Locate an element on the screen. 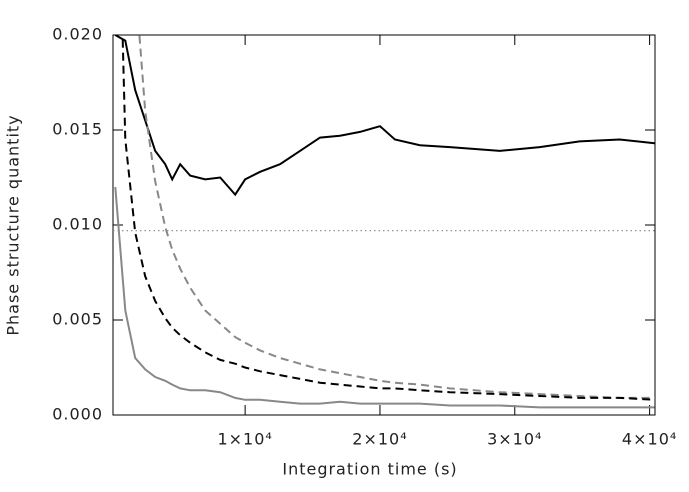 The image size is (689, 492). y-tick-label: 0.005 is located at coordinates (77, 319).